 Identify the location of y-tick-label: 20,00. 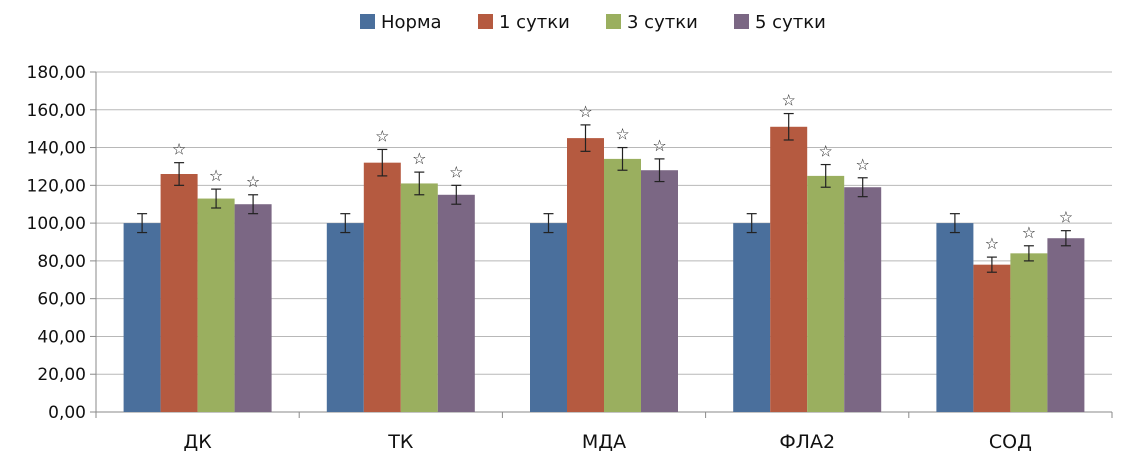
(61, 375).